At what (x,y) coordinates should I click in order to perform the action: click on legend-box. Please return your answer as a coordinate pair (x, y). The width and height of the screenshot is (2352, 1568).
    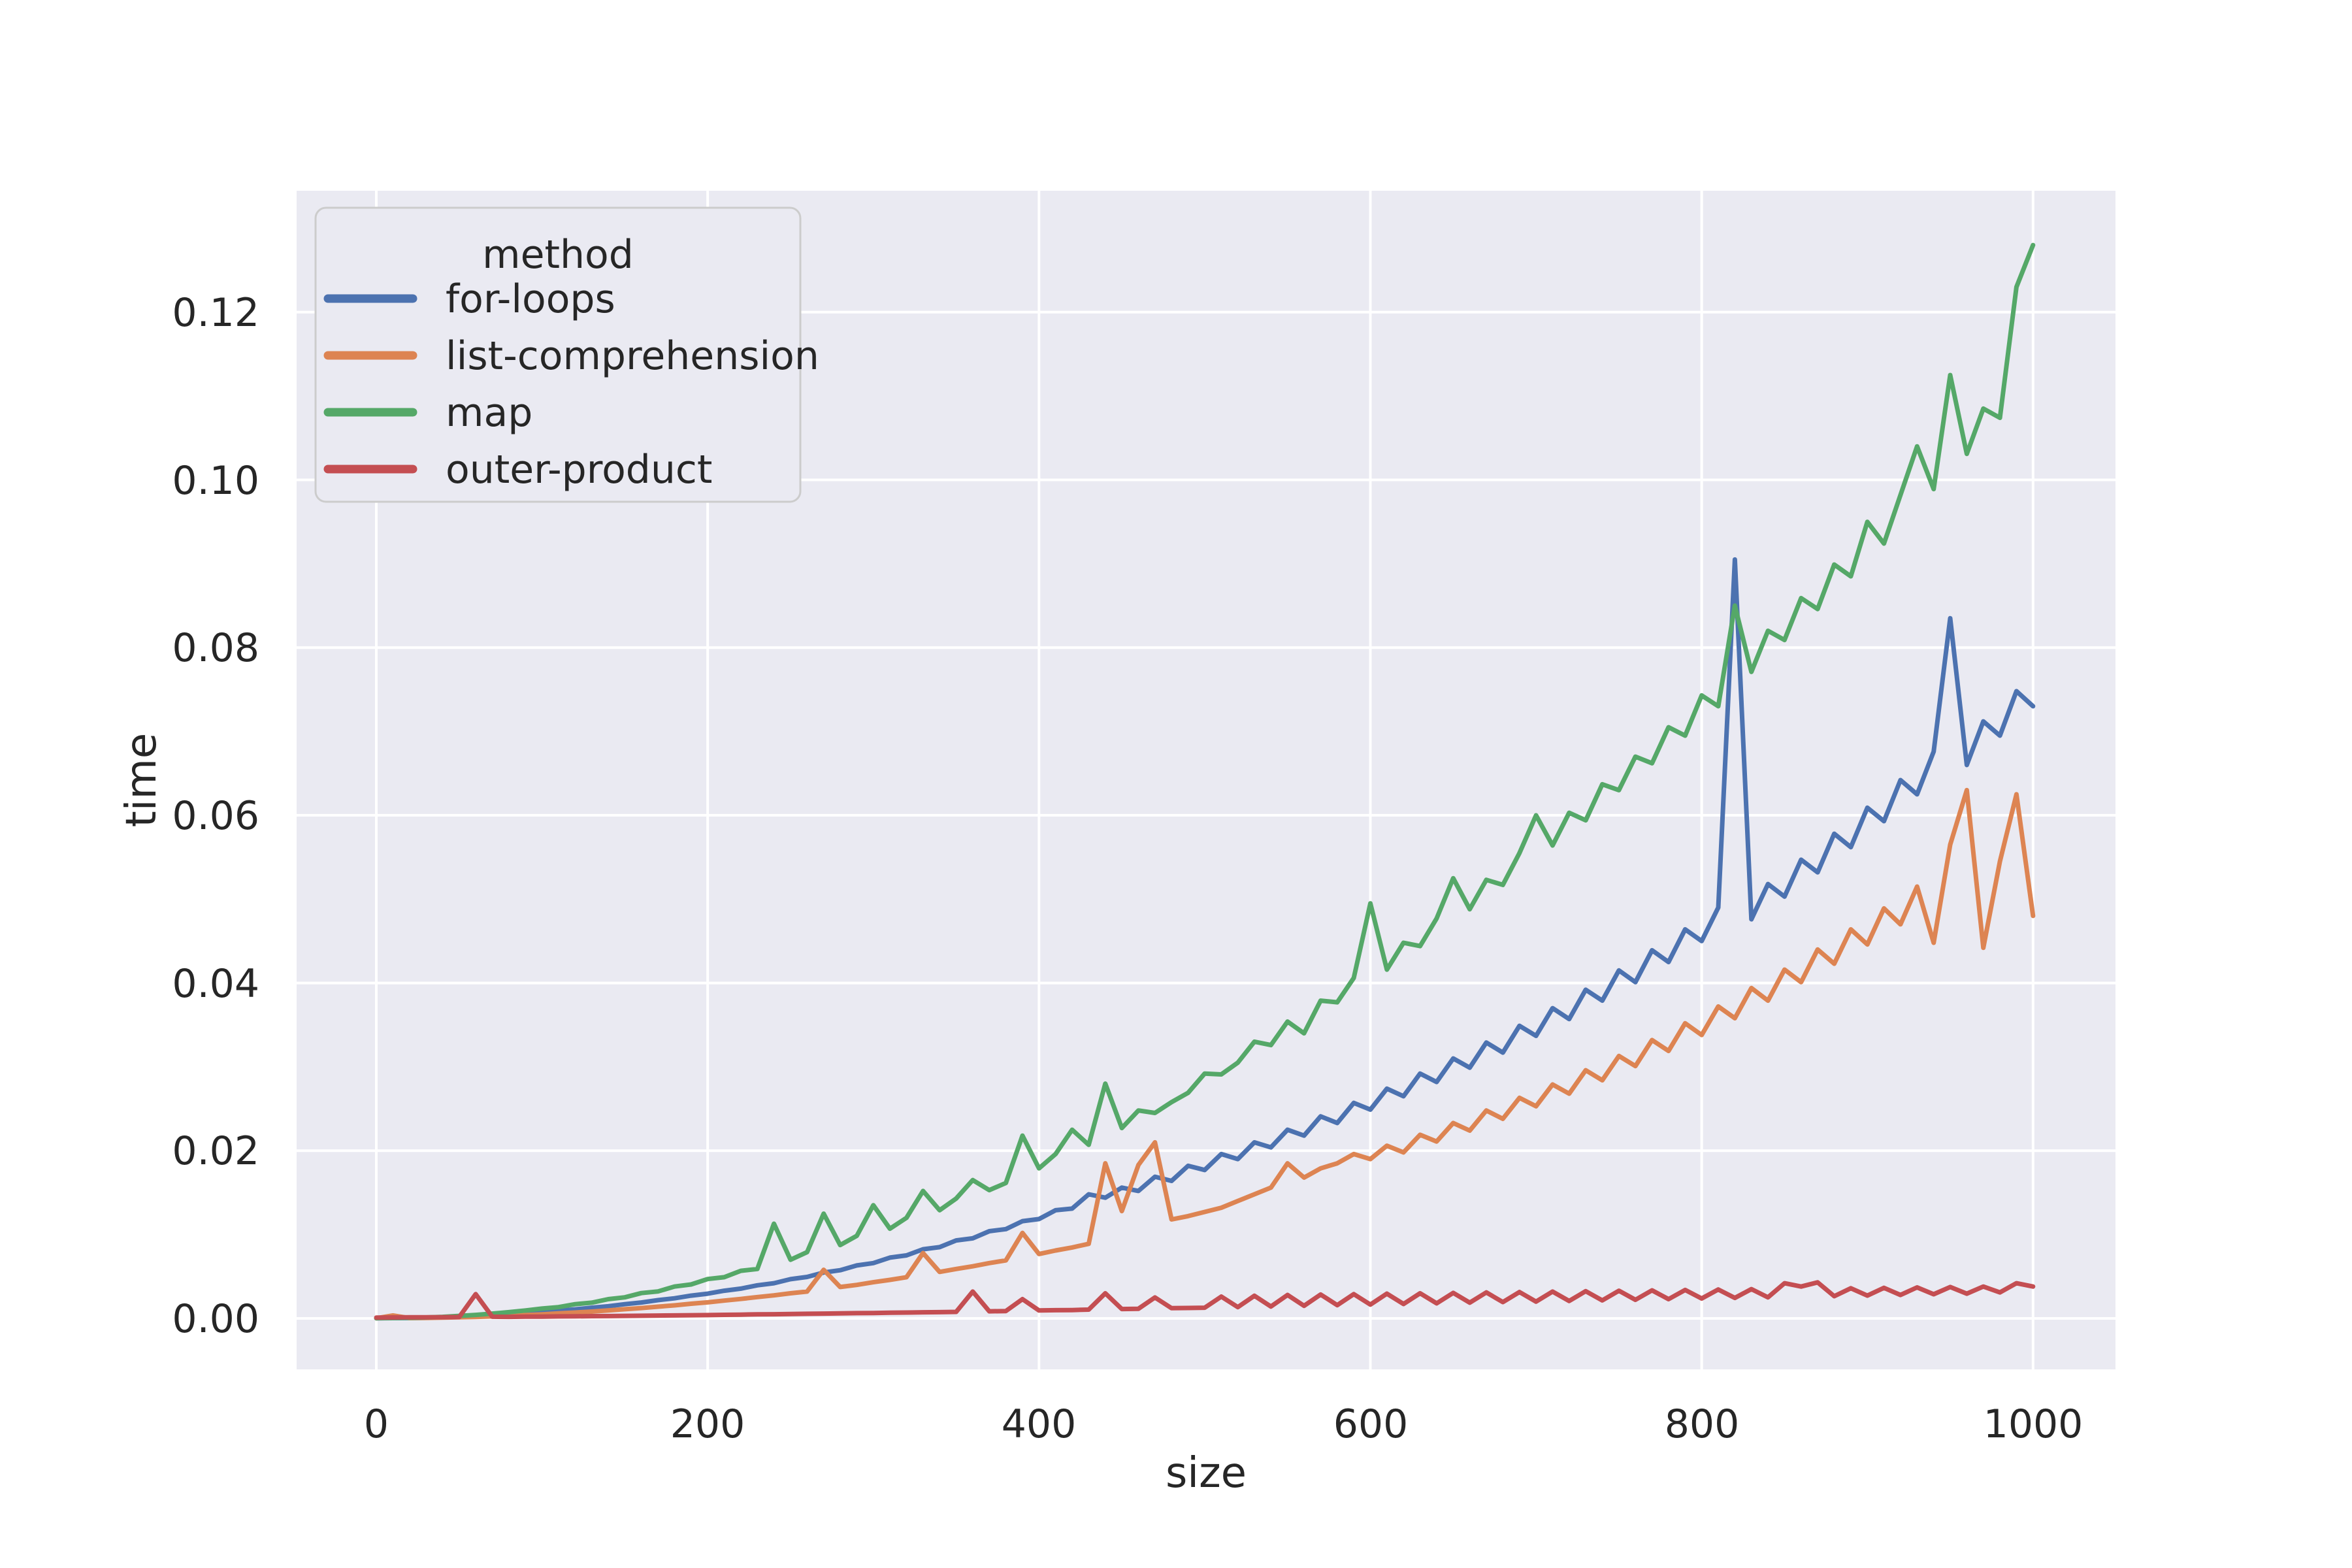
    Looking at the image, I should click on (558, 354).